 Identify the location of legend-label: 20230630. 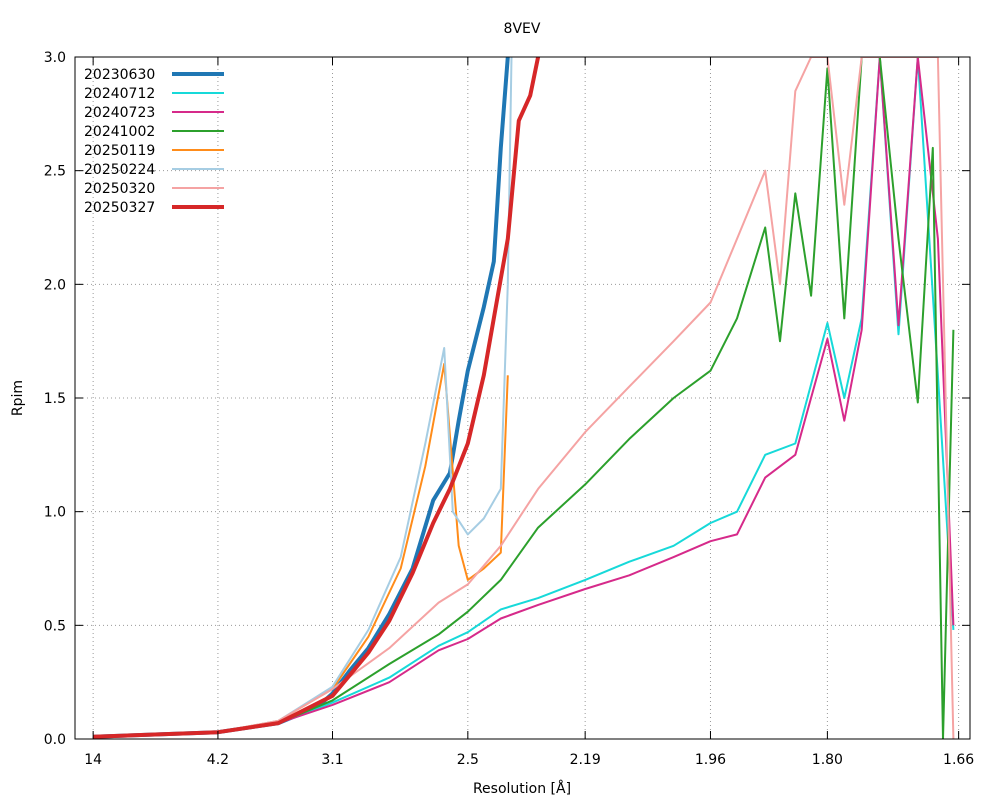
(119, 75).